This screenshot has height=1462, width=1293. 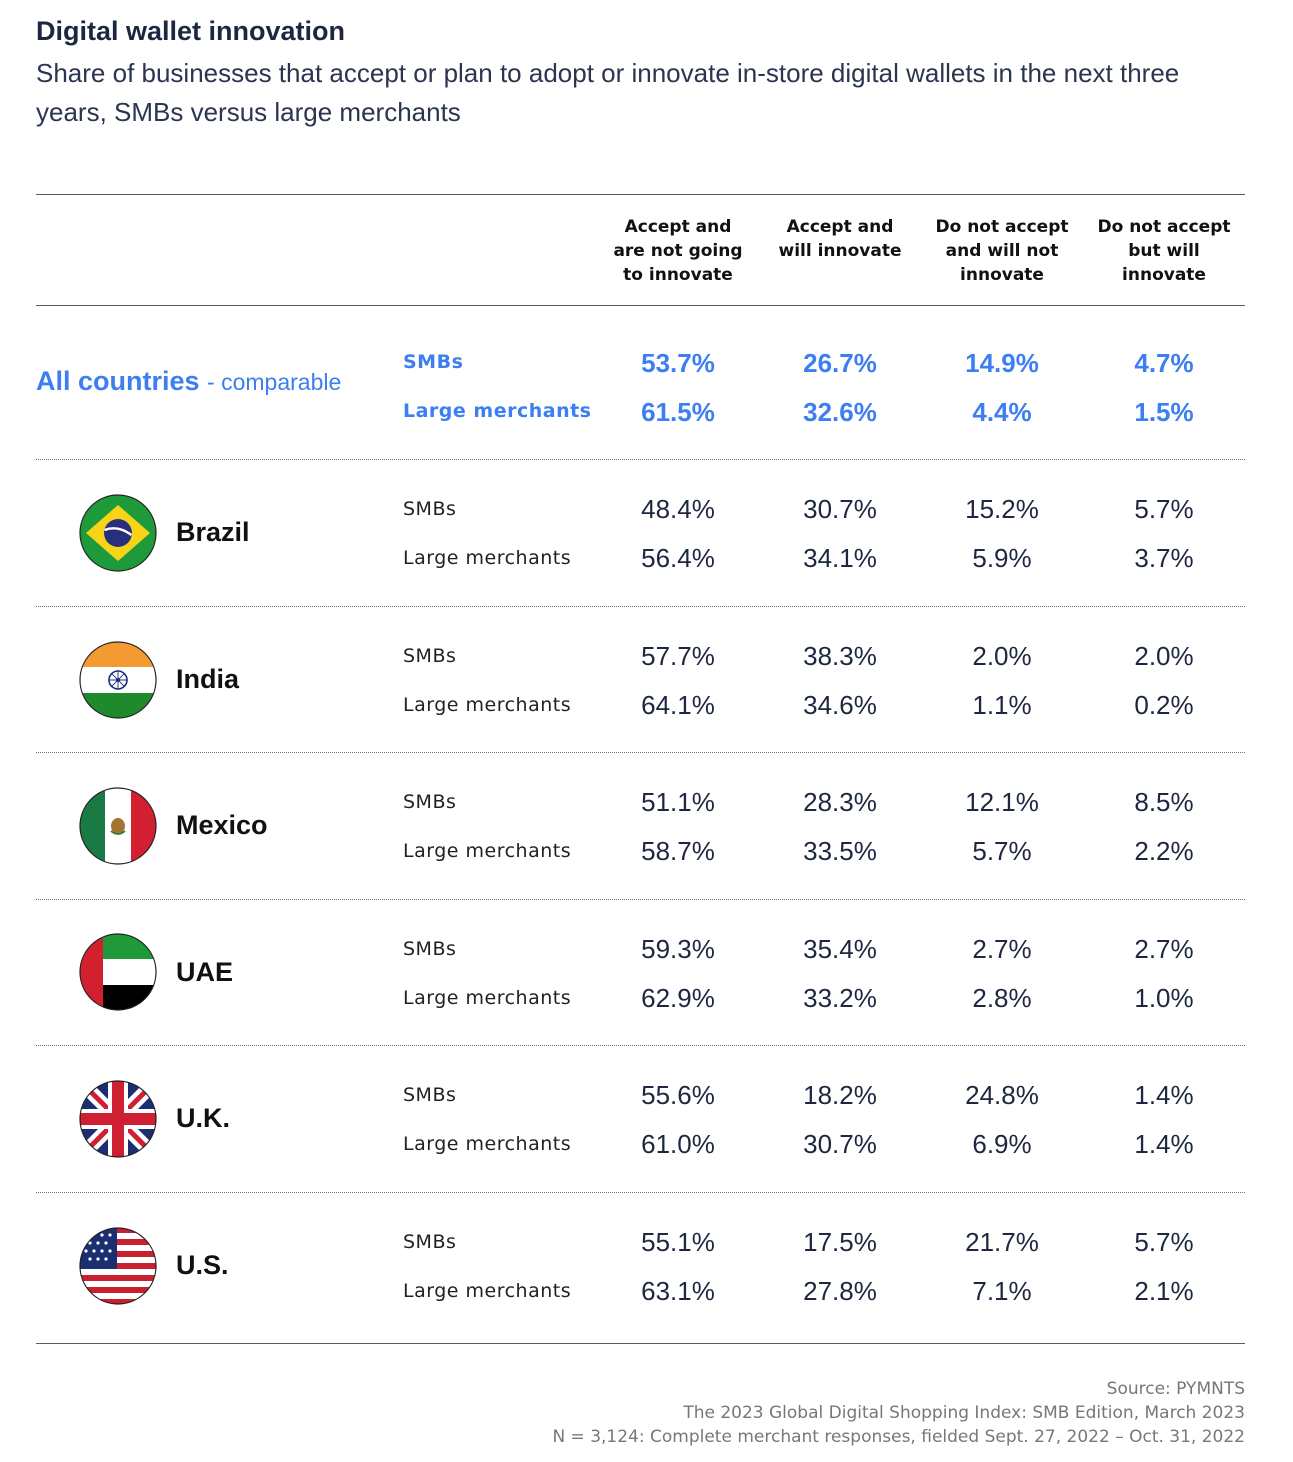 I want to click on mexico-flag-icon, so click(x=118, y=826).